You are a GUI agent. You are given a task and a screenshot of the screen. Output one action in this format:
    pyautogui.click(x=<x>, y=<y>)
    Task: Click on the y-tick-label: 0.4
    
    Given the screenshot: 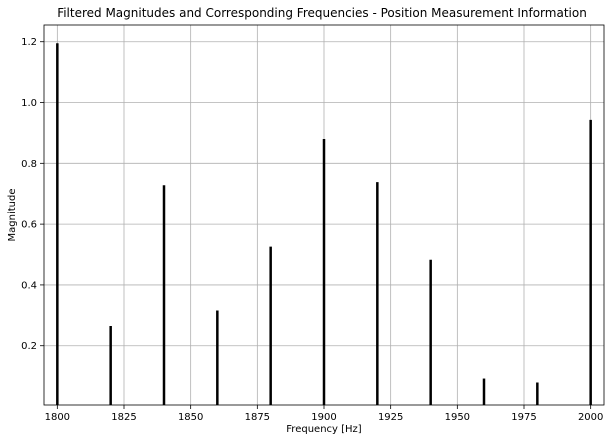 What is the action you would take?
    pyautogui.click(x=29, y=285)
    